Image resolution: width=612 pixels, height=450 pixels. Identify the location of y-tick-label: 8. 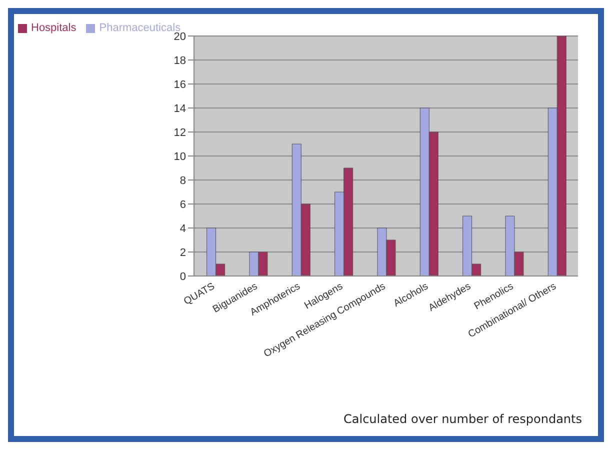
(183, 180).